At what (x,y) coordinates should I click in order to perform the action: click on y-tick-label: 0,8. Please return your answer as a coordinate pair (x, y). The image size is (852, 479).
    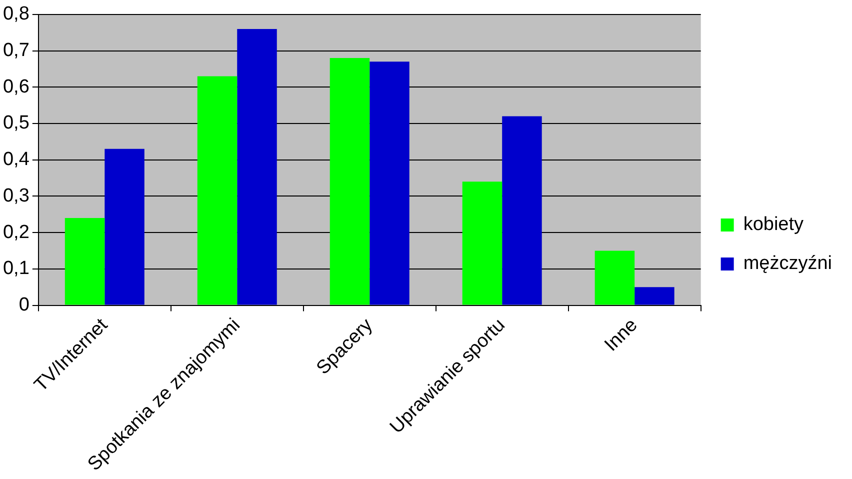
    Looking at the image, I should click on (16, 14).